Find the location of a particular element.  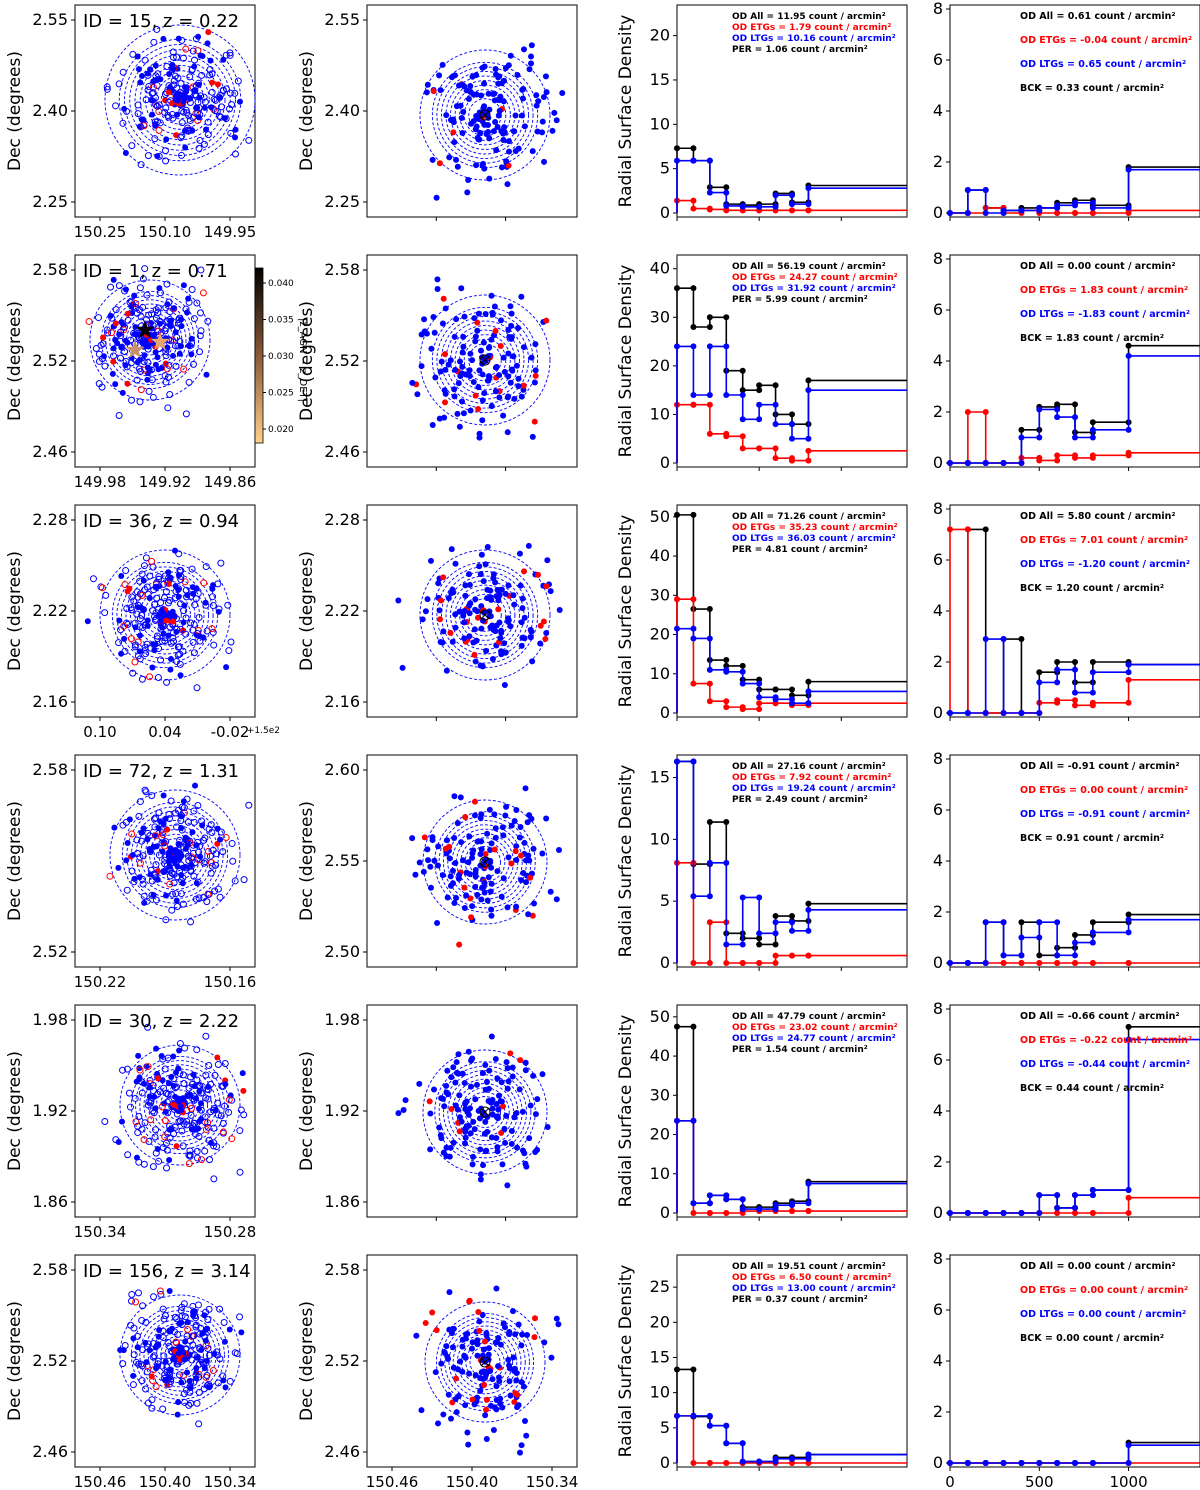

panel-r2-c3-ytick-label-0: 0 is located at coordinates (665, 462).